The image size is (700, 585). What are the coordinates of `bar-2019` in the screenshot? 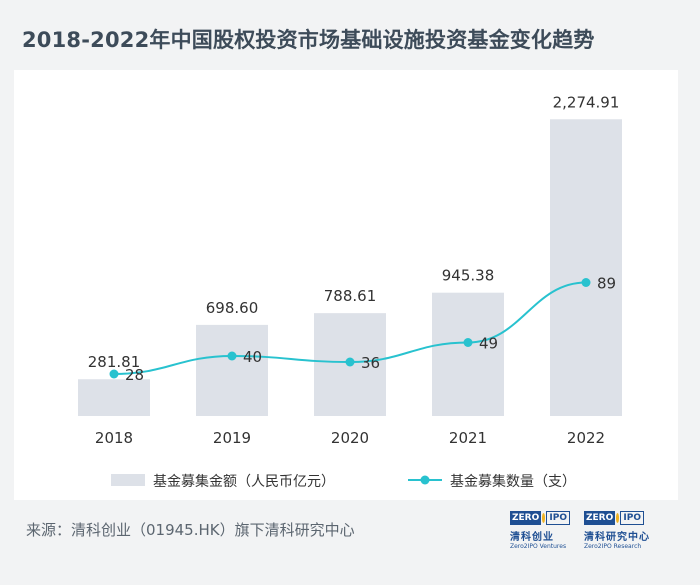 It's located at (232, 370).